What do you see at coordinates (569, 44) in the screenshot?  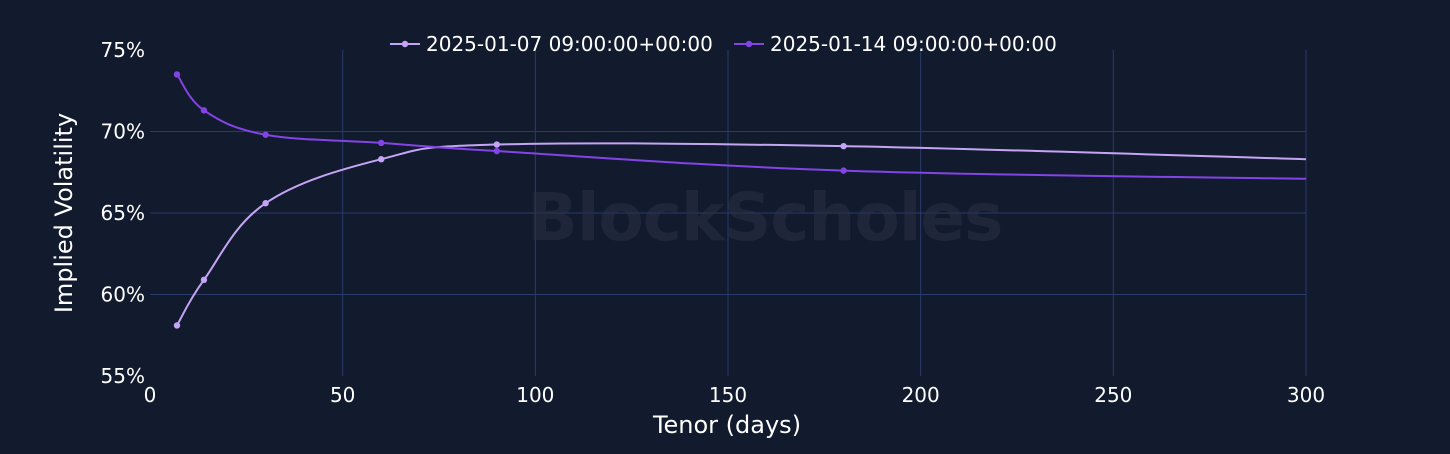 I see `legend-label-1: 2025-01-07 09:00:00+00:00` at bounding box center [569, 44].